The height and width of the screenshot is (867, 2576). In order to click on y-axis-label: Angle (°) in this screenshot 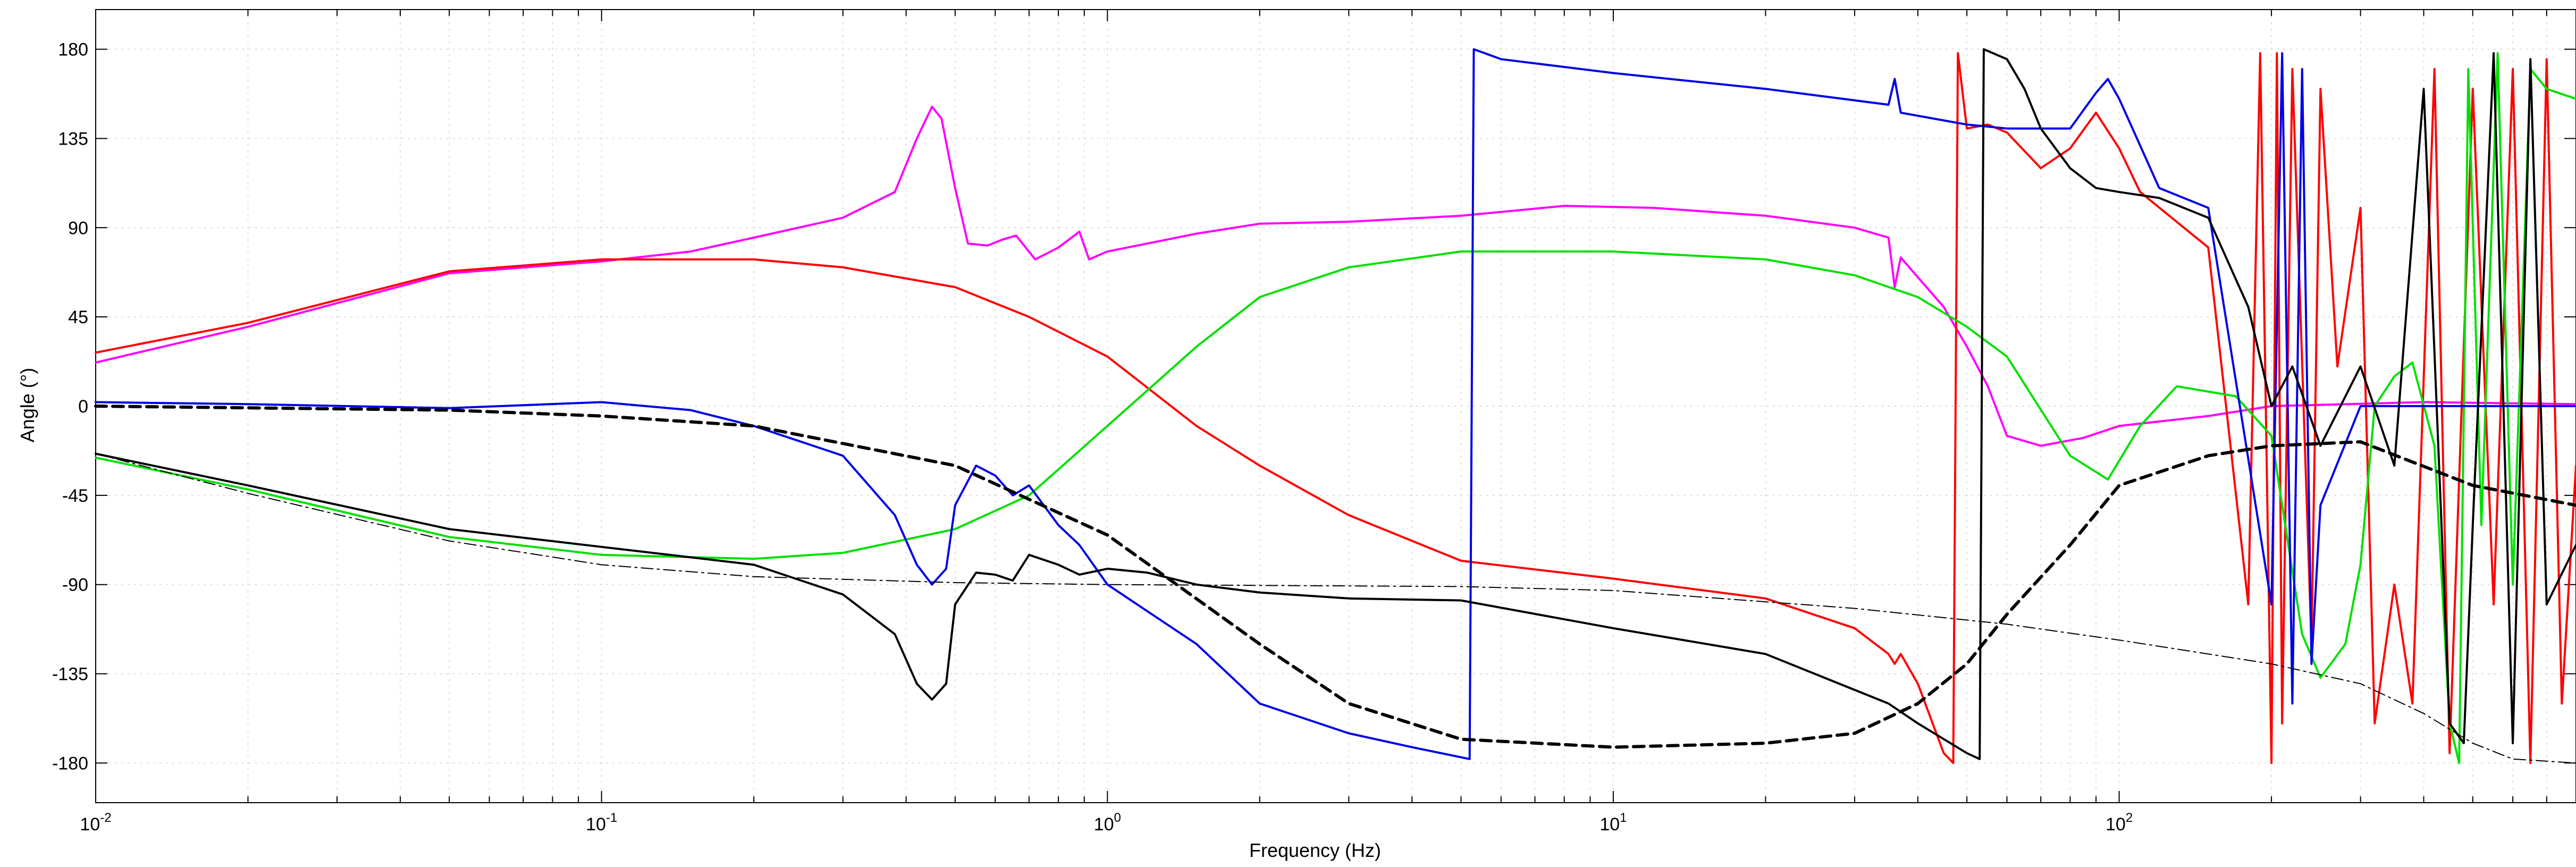, I will do `click(27, 405)`.